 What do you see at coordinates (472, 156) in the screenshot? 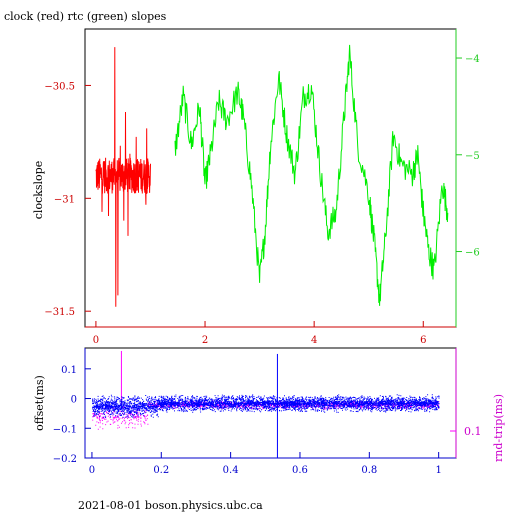
I see `slopes-y2-tick-label: −5` at bounding box center [472, 156].